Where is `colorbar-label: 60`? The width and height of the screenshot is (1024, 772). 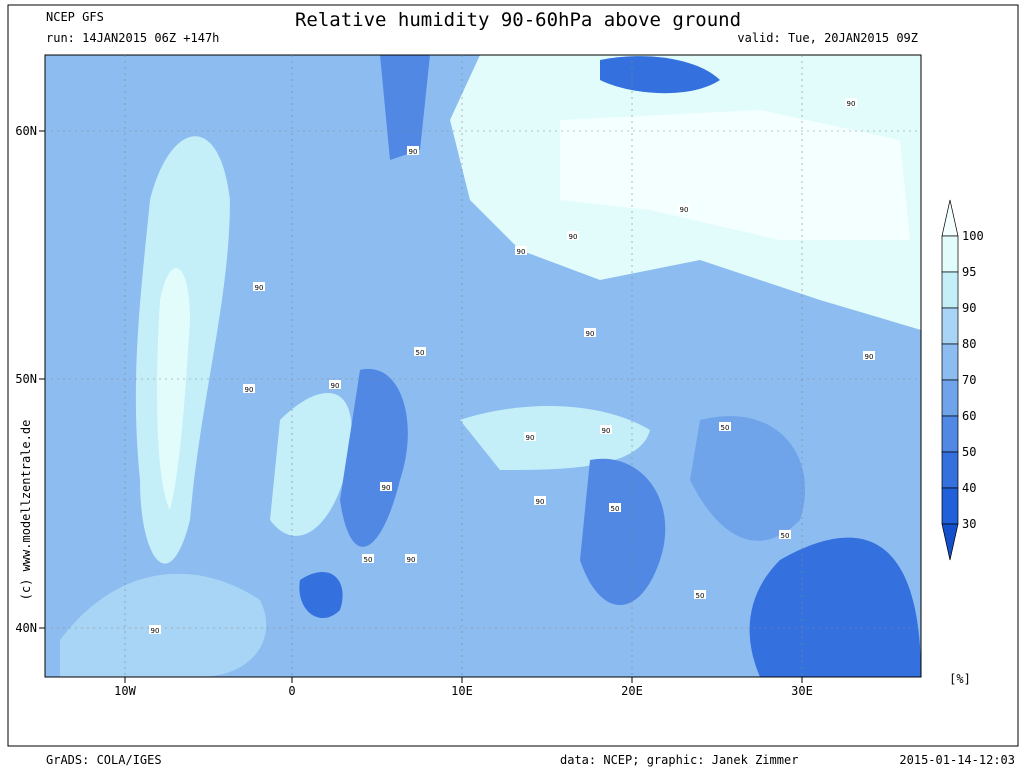 colorbar-label: 60 is located at coordinates (969, 416).